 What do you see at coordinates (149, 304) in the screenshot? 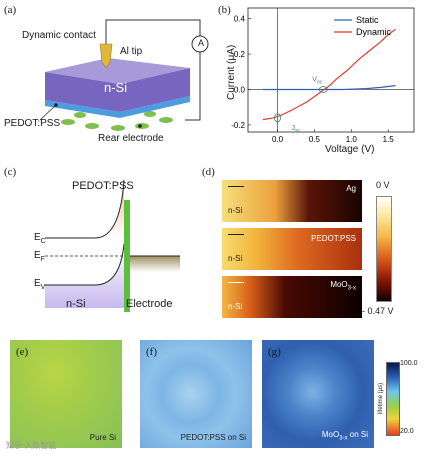
I see `band-electrode-label: Electrode` at bounding box center [149, 304].